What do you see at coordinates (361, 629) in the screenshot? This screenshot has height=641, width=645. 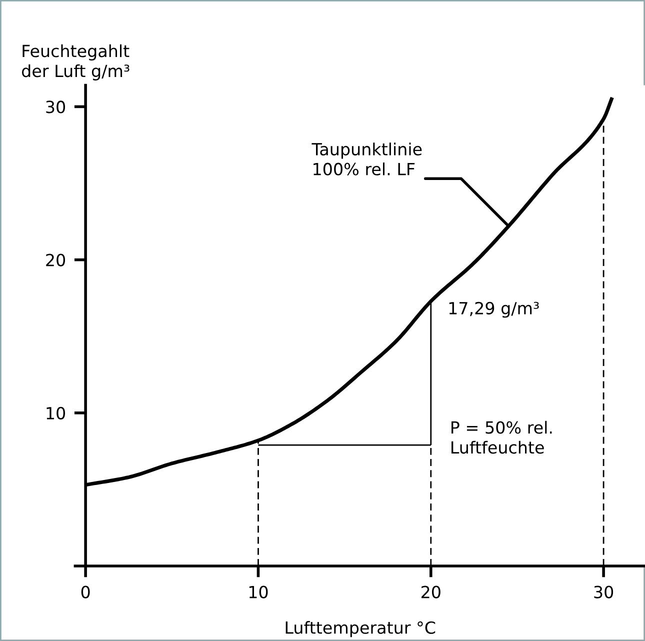 I see `x-axis-title: Lufttemperatur °C` at bounding box center [361, 629].